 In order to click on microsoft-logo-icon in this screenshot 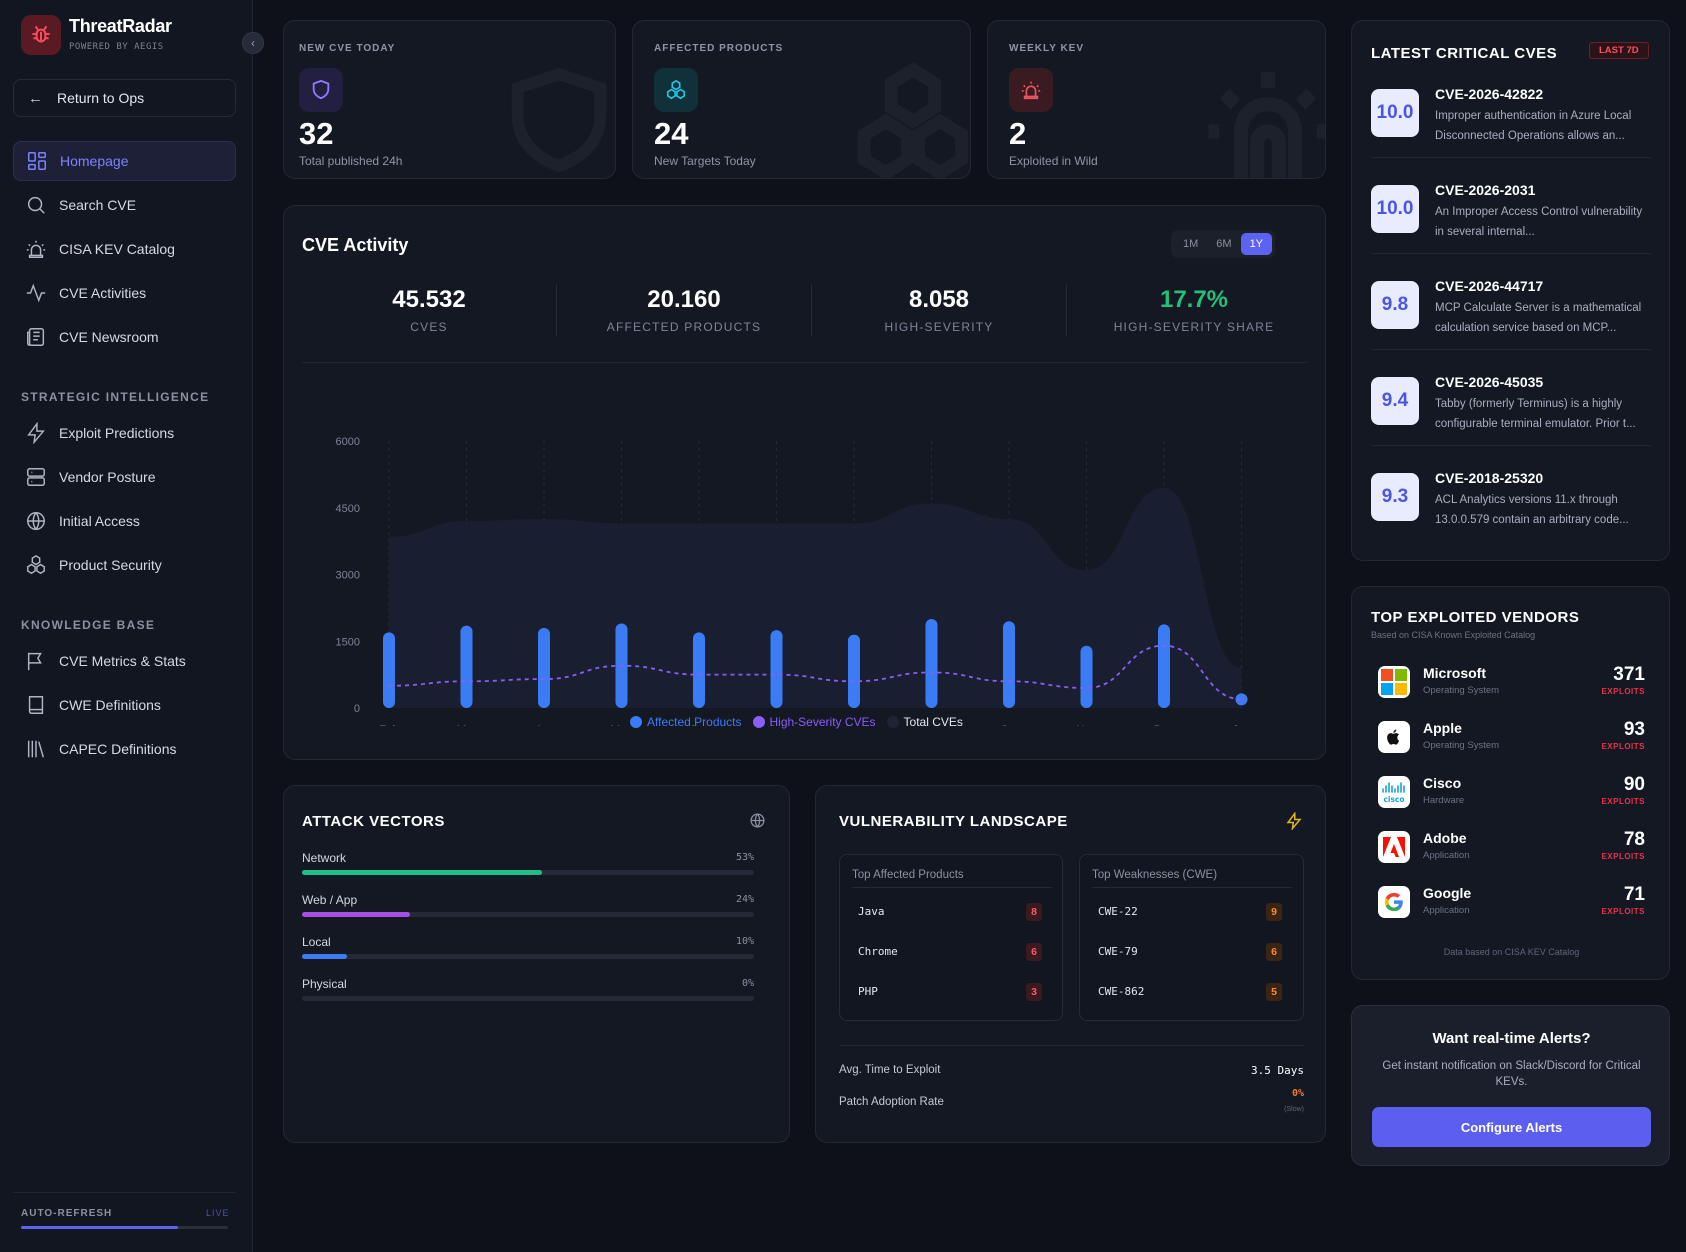, I will do `click(1394, 682)`.